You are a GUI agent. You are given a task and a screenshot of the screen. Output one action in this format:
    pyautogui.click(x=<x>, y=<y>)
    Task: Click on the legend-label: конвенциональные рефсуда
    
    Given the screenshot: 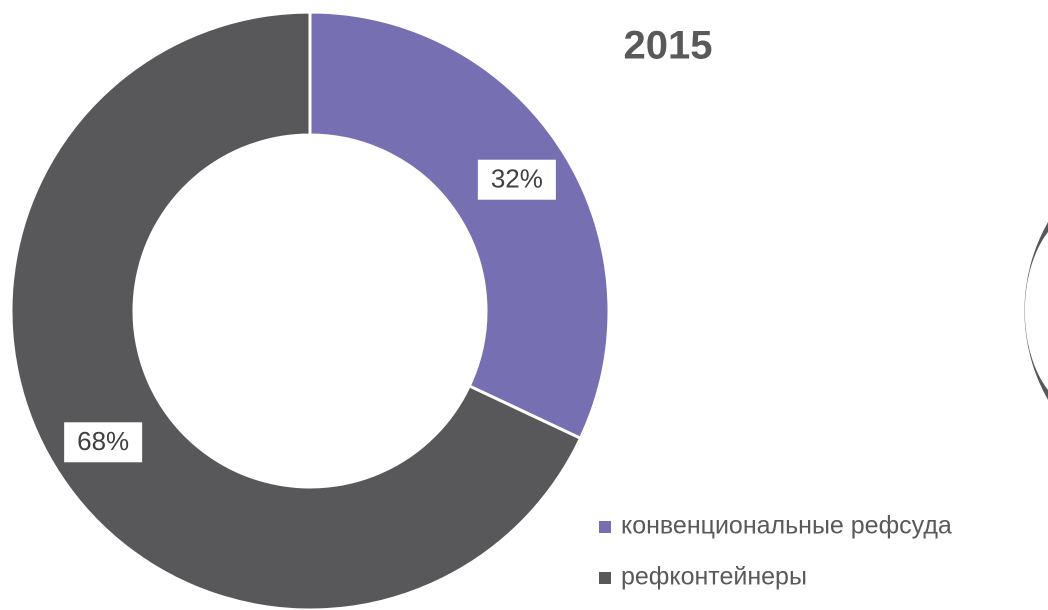 What is the action you would take?
    pyautogui.click(x=786, y=526)
    